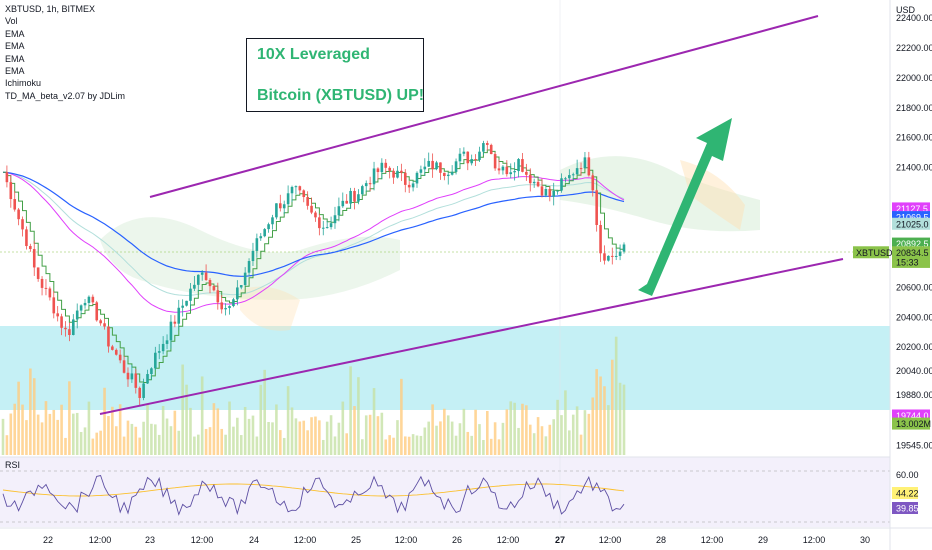 The height and width of the screenshot is (550, 932). I want to click on price-tick-label: 20040.00, so click(914, 371).